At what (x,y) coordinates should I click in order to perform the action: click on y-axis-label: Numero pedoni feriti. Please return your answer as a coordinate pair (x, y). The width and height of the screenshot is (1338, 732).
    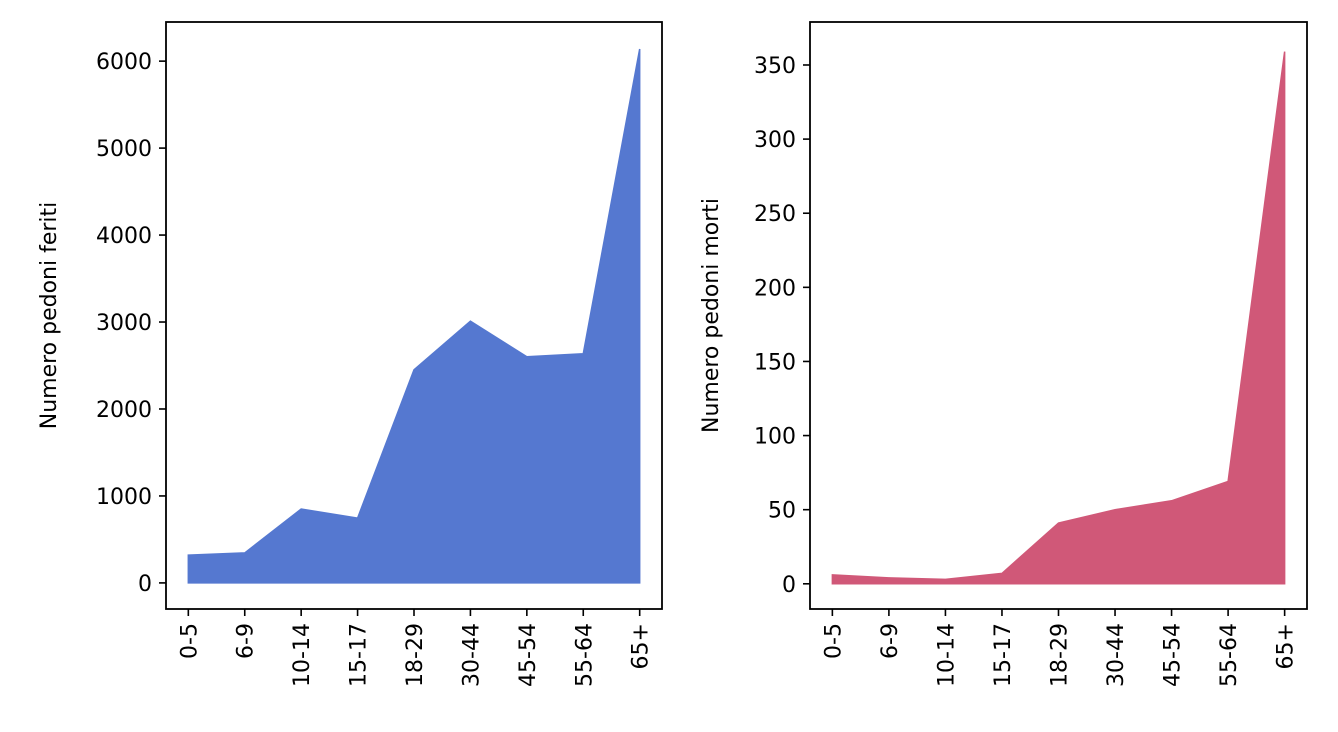
    Looking at the image, I should click on (49, 316).